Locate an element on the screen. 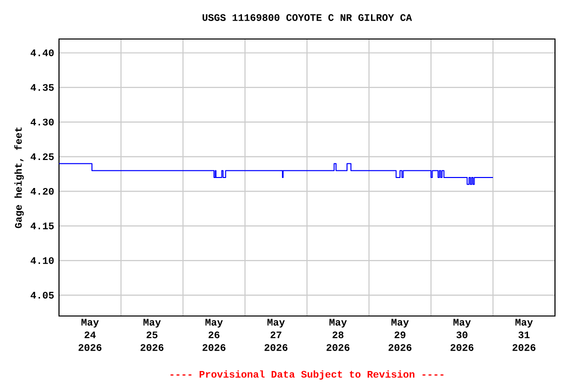  x-tick-label: May 28 2026 is located at coordinates (338, 334).